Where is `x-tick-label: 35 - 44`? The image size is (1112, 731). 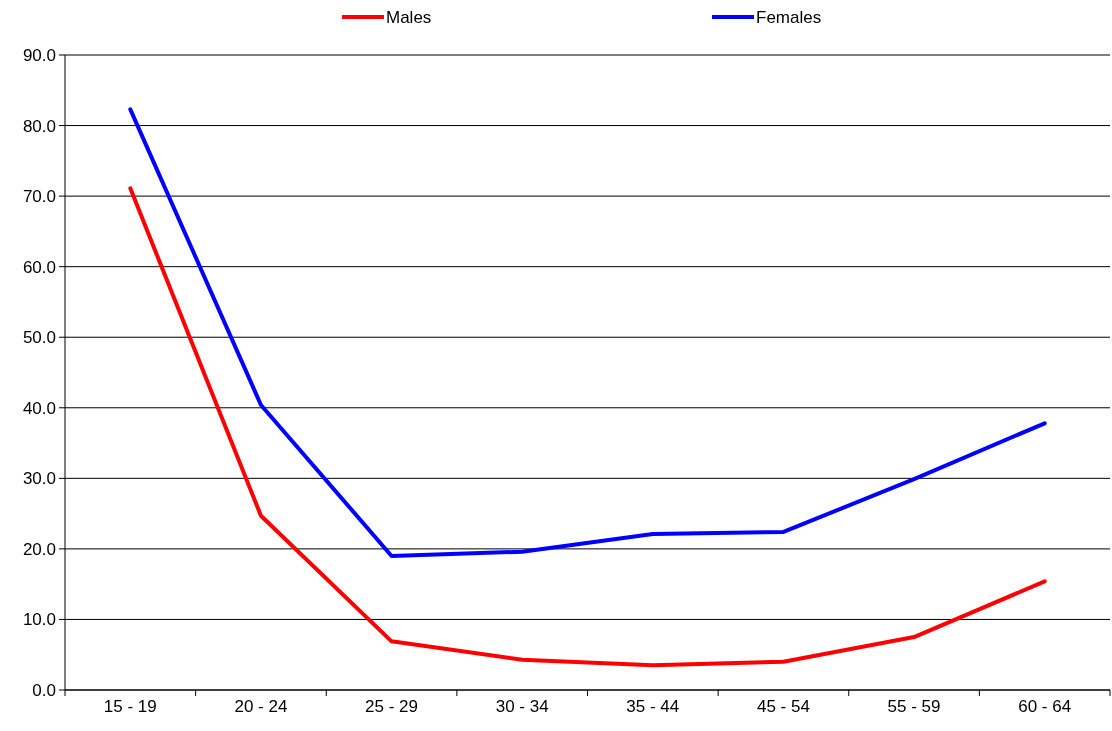 x-tick-label: 35 - 44 is located at coordinates (653, 706).